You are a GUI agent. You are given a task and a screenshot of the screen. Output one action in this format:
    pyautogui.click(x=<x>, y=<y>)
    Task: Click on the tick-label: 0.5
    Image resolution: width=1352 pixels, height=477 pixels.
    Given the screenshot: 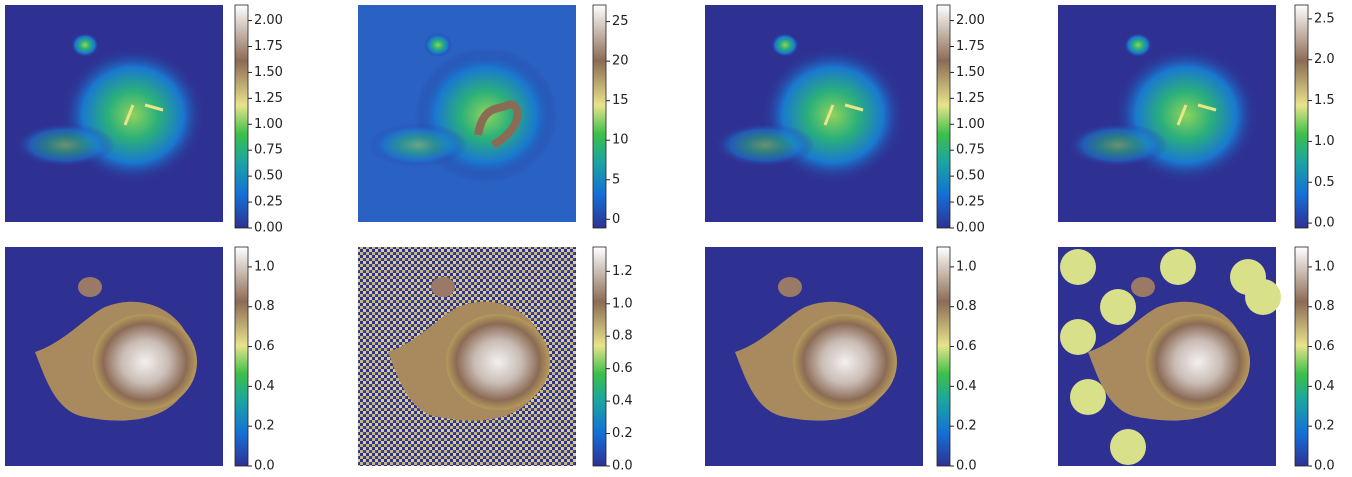 What is the action you would take?
    pyautogui.click(x=1324, y=182)
    